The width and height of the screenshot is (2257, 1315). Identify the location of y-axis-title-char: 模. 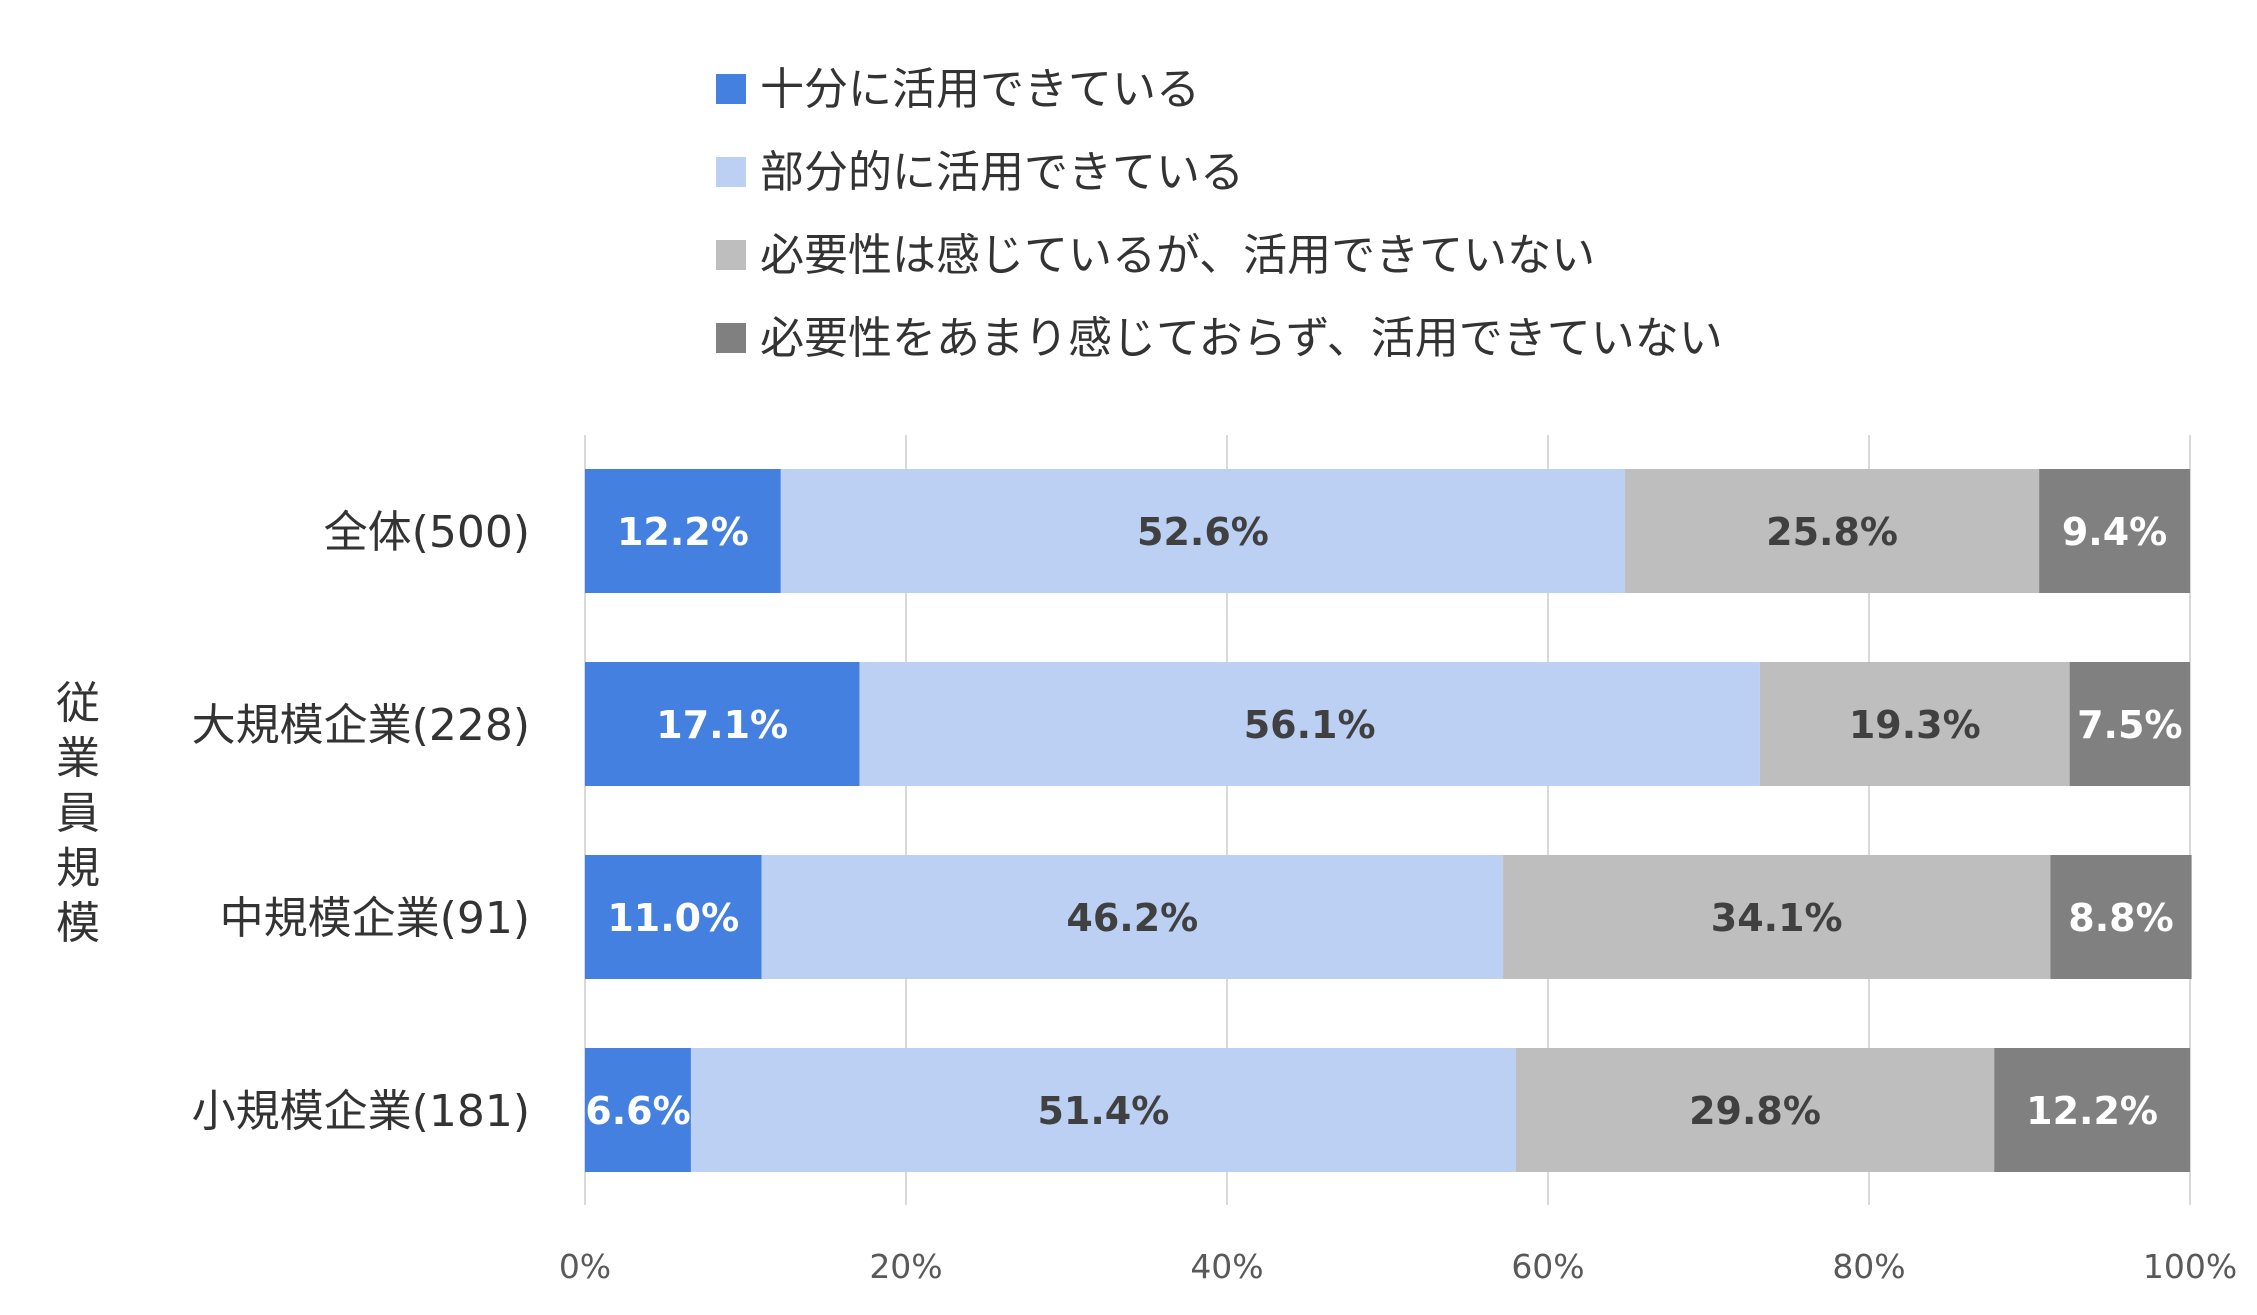
(78, 923).